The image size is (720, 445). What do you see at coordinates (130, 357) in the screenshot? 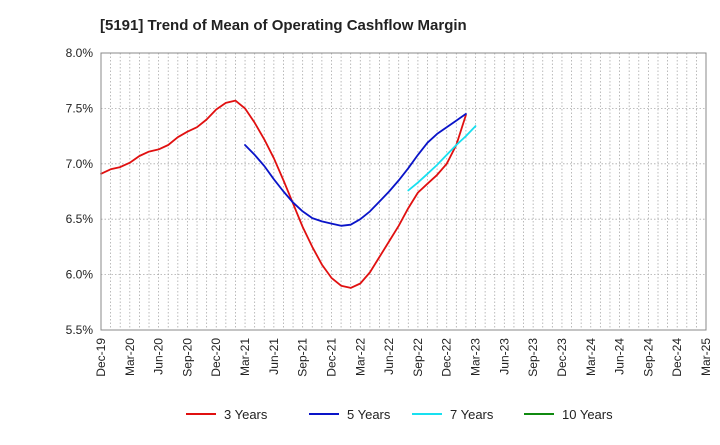
I see `x-tick-label: Mar-20` at bounding box center [130, 357].